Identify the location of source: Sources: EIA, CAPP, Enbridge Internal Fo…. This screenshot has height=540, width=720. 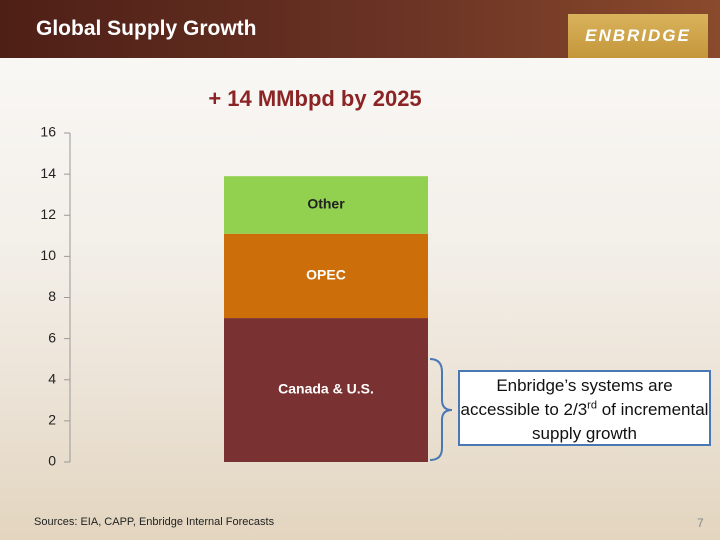
(154, 522).